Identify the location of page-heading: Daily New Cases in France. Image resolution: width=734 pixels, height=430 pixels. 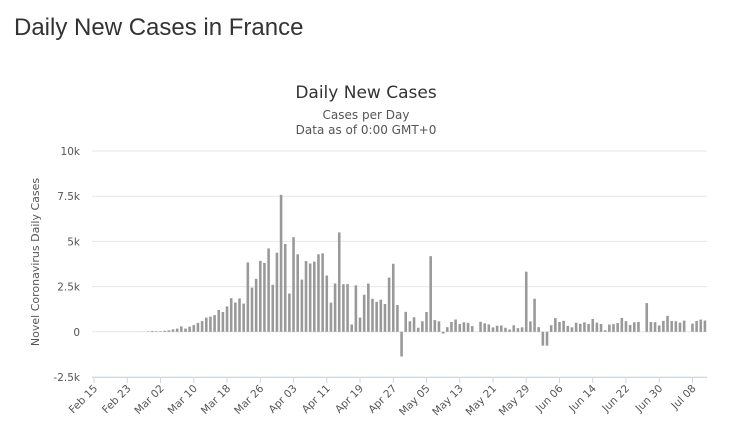
(159, 27).